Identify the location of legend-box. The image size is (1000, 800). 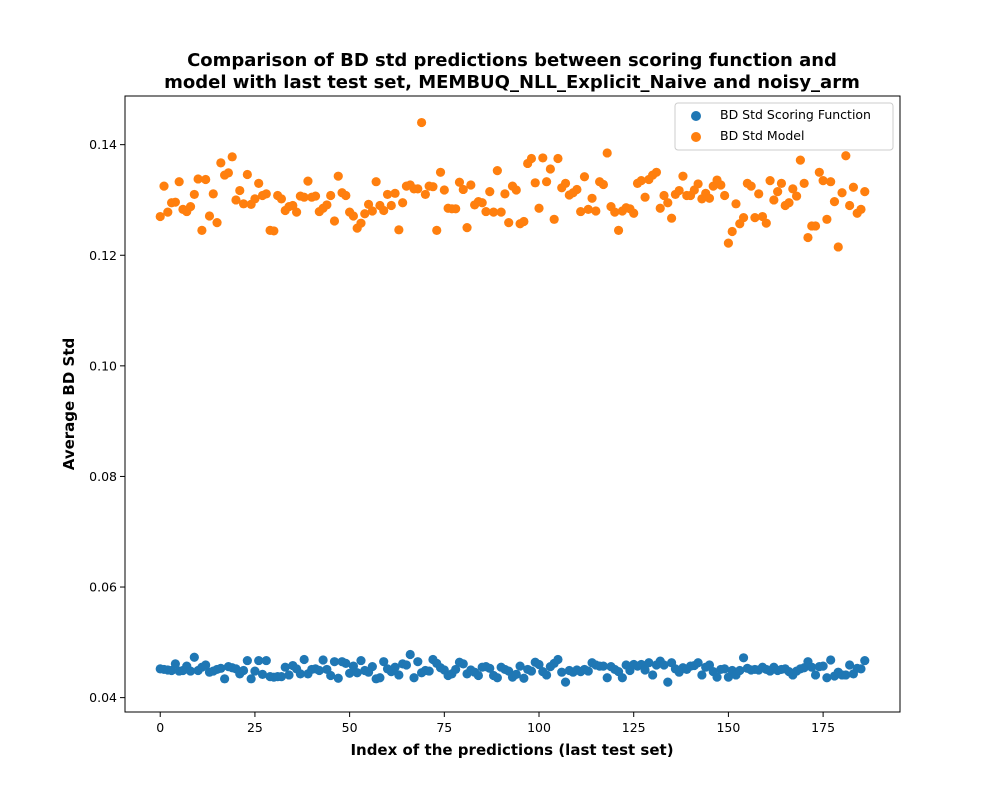
(784, 126).